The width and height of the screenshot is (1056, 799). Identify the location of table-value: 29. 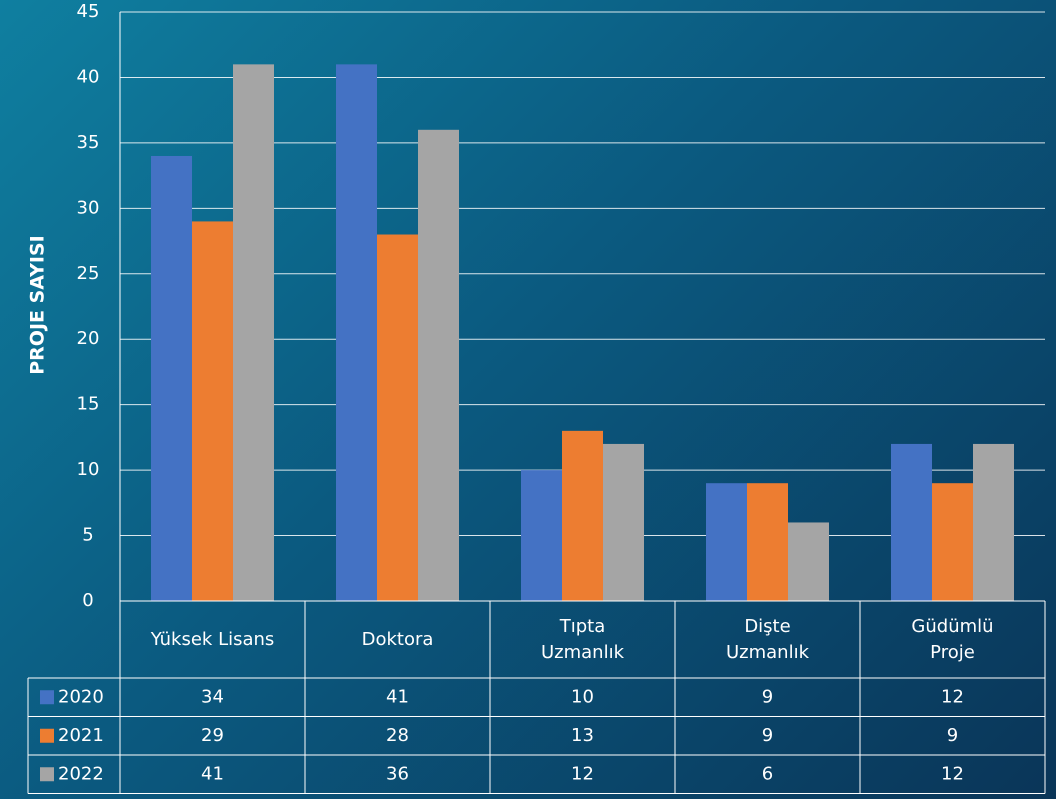
(212, 735).